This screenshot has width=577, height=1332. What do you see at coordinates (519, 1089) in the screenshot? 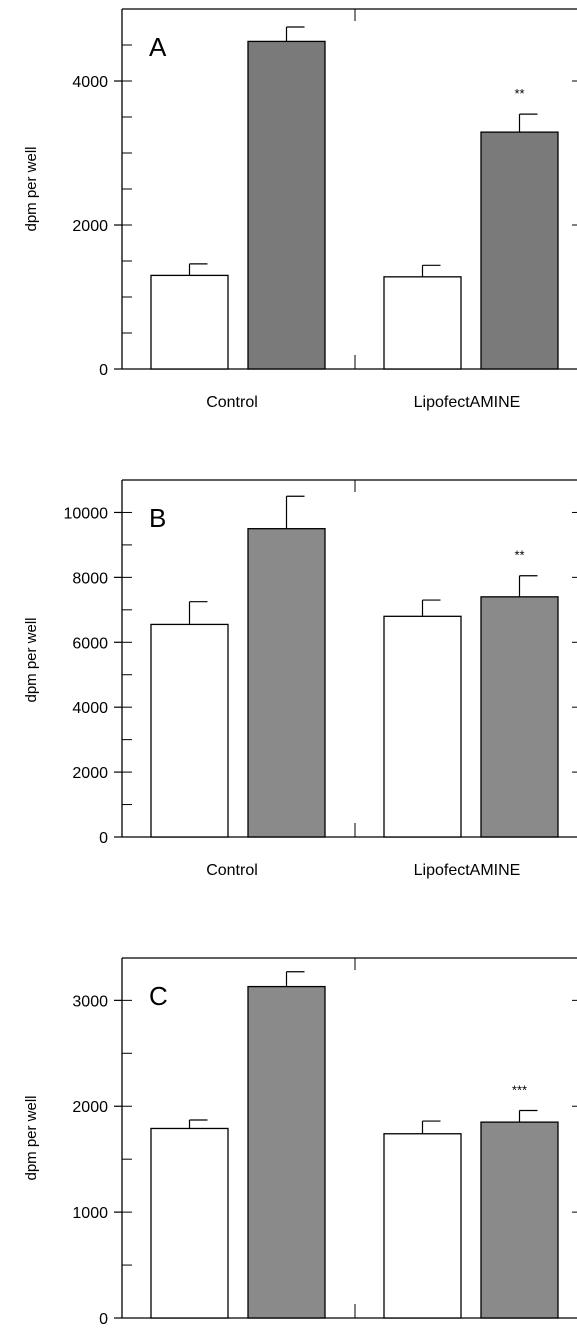
I see `significance-marker: ***` at bounding box center [519, 1089].